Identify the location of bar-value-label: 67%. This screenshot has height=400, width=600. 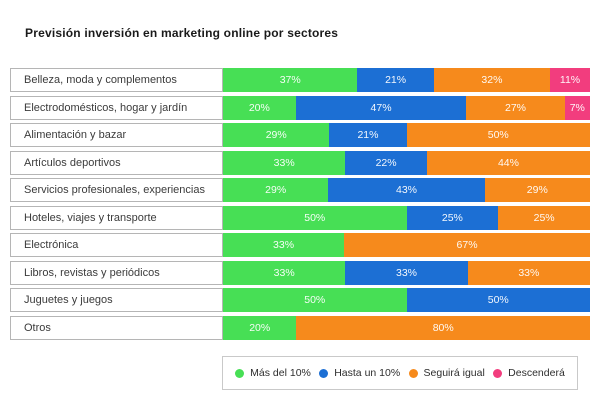
(467, 245).